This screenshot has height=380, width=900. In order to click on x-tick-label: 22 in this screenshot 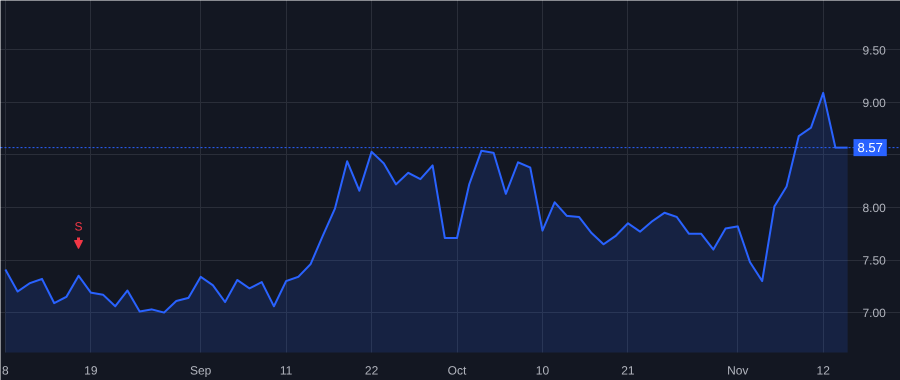, I will do `click(371, 371)`.